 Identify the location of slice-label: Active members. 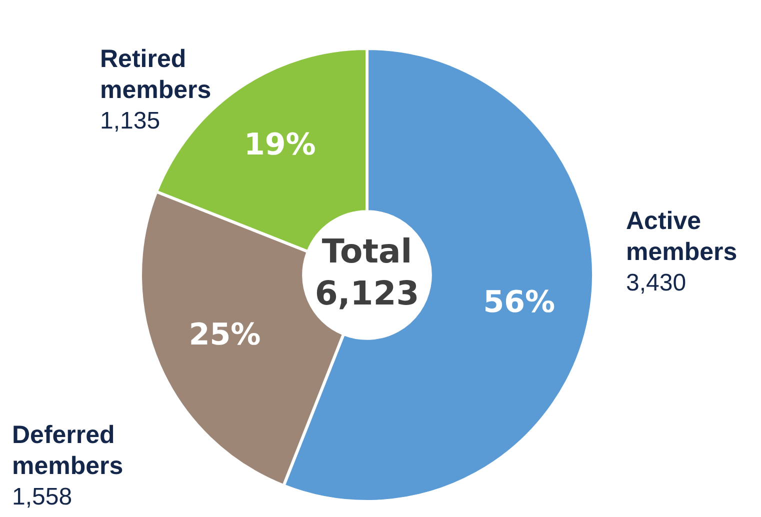
(682, 236).